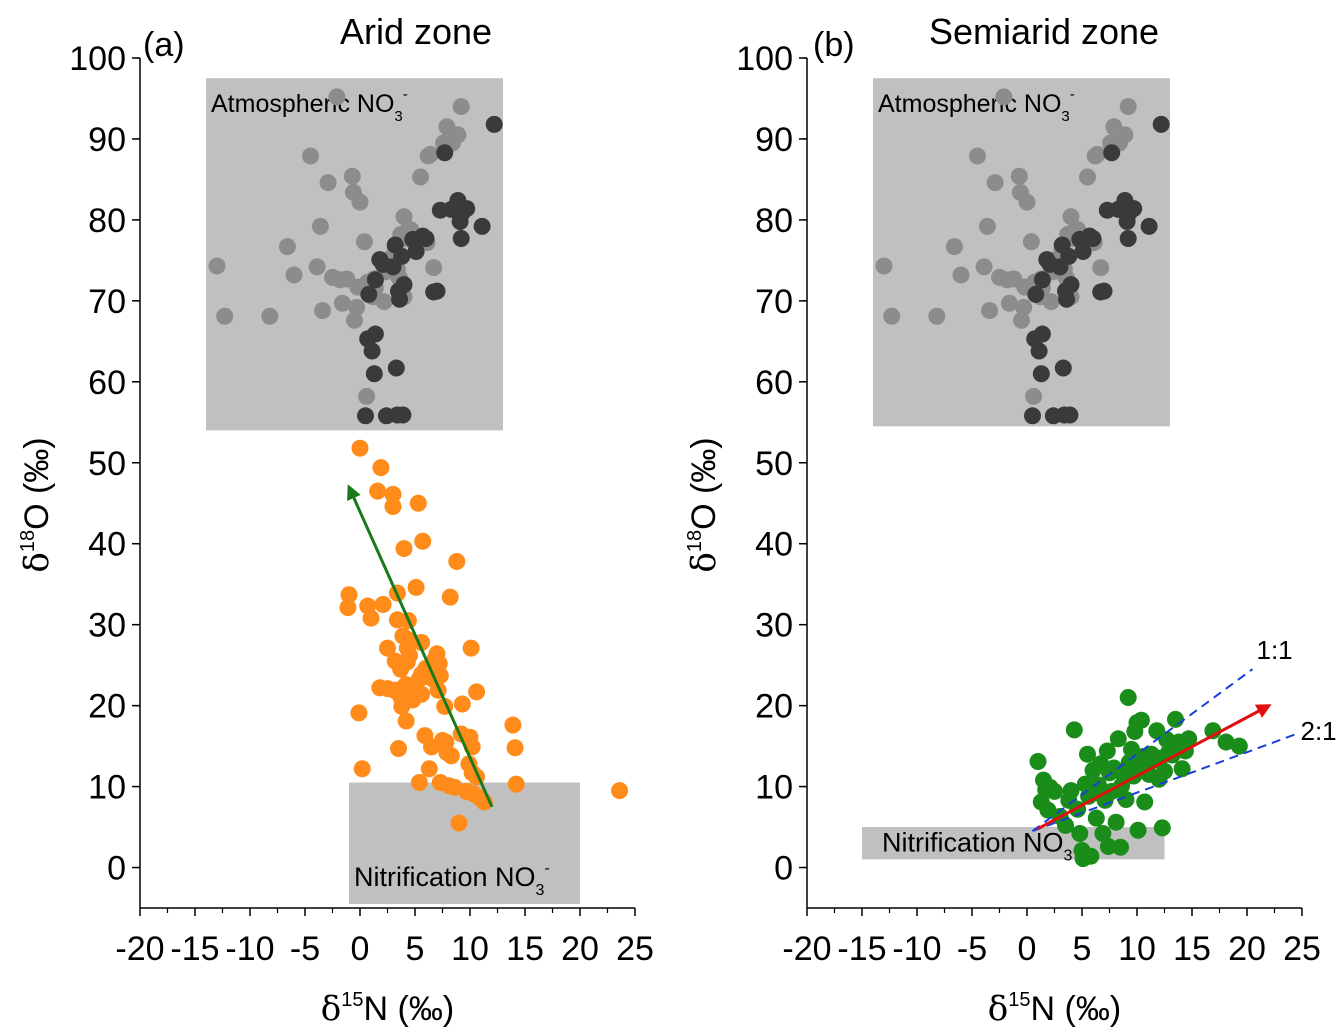 The image size is (1344, 1032). I want to click on panel-b-lines: 1:1 2:1, so click(1184, 734).